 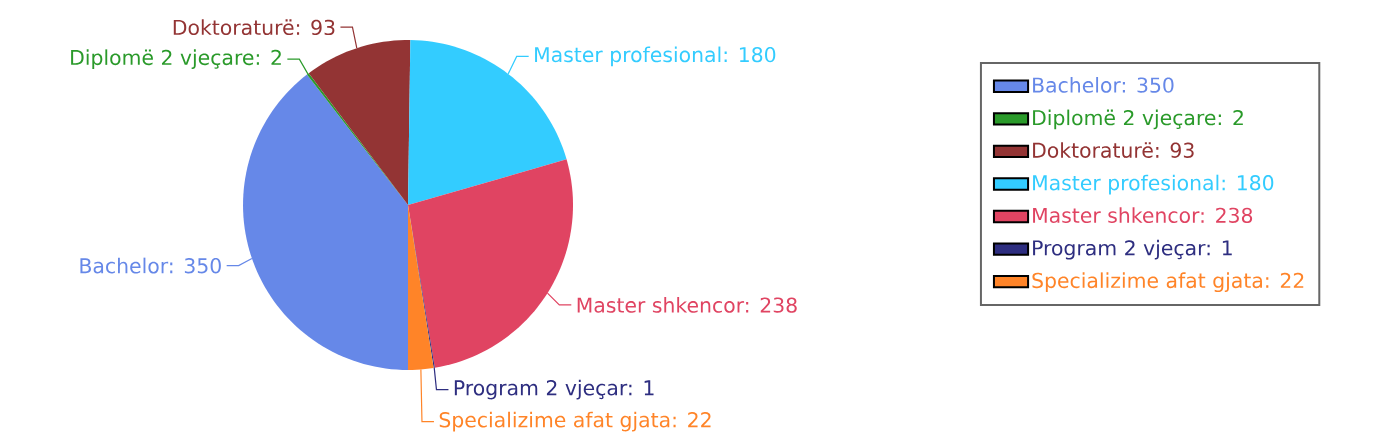 I want to click on slice-label: Program 2 vjeçar: 1, so click(x=554, y=389).